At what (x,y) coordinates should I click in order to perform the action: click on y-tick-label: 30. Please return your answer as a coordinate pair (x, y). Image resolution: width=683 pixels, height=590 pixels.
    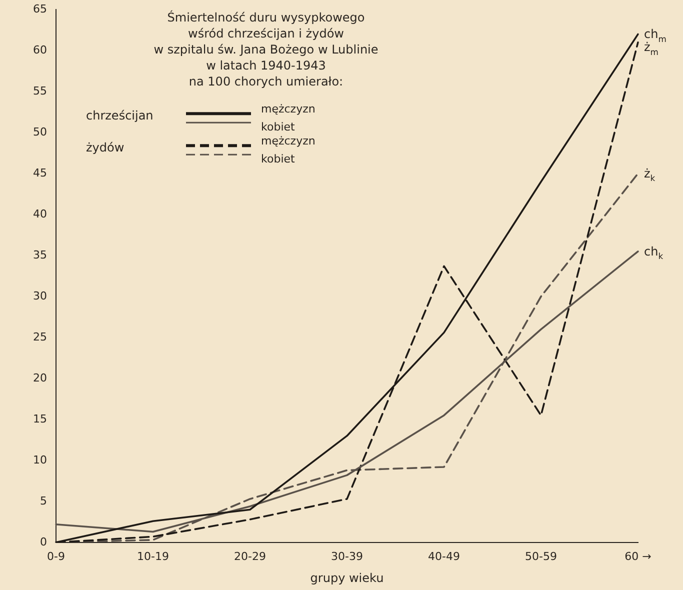
    Looking at the image, I should click on (39, 295).